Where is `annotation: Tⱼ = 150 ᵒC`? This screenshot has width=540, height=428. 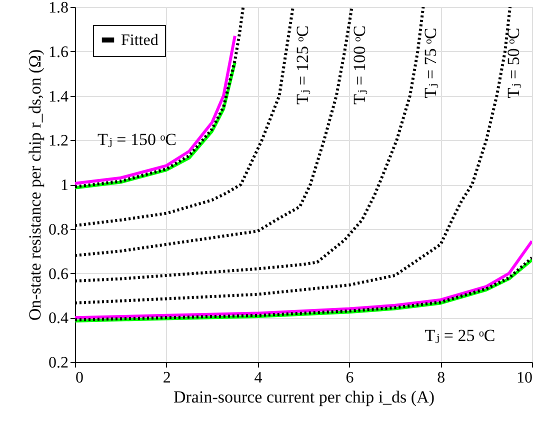
annotation: Tⱼ = 150 ᵒC is located at coordinates (137, 139).